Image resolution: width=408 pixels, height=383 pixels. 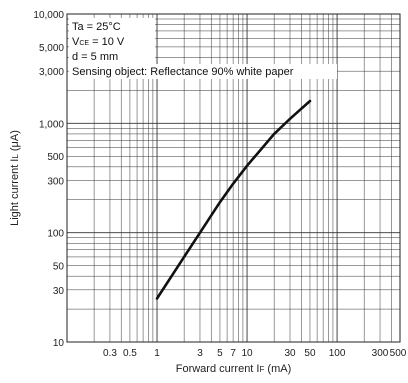 I want to click on legend-line: Ta = 25°C, so click(x=96, y=27).